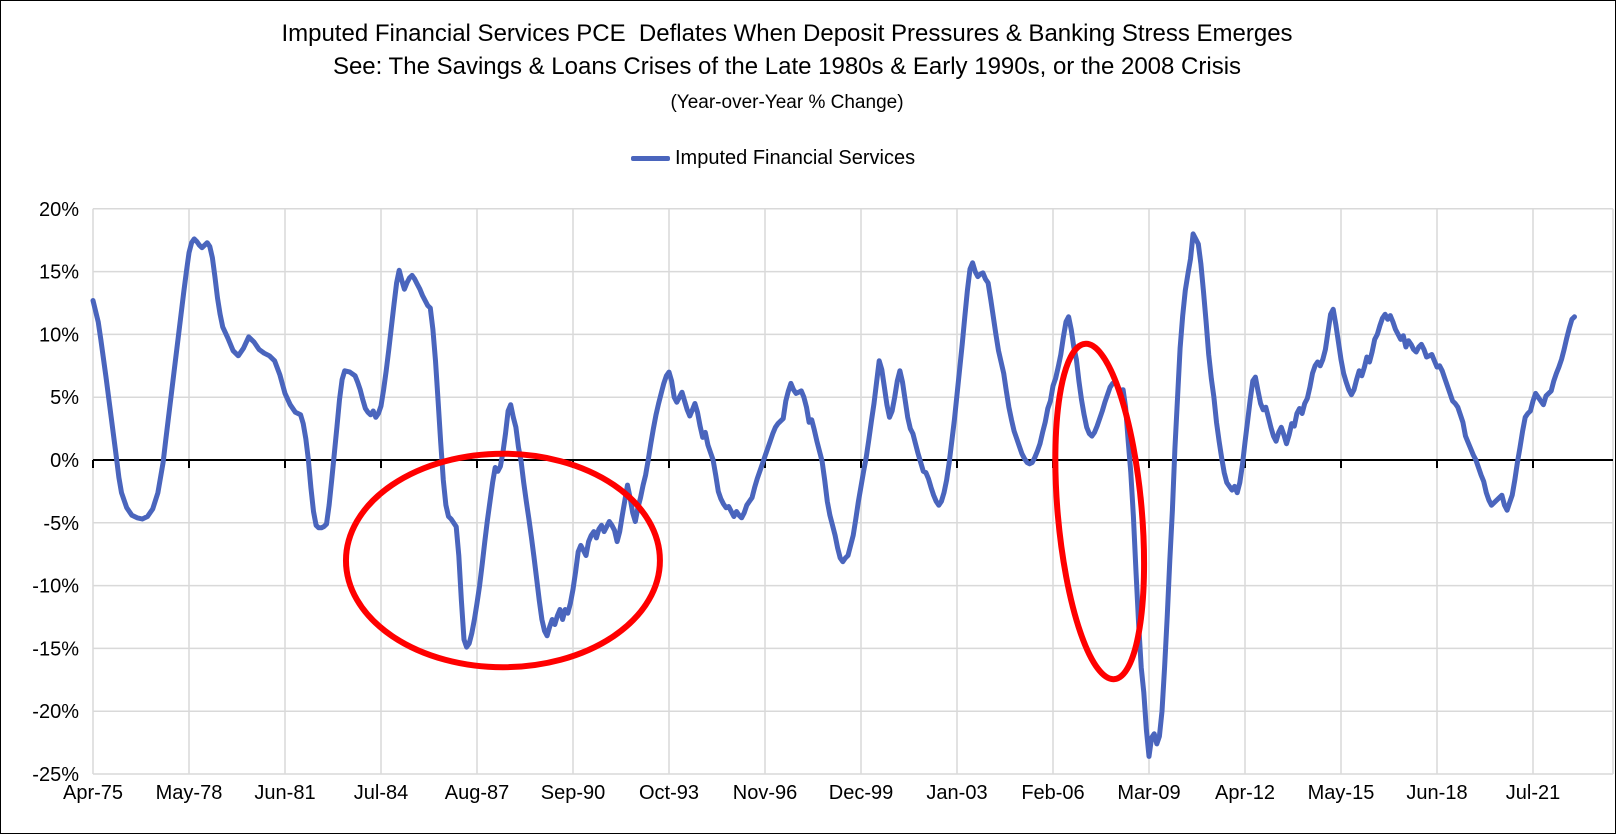  What do you see at coordinates (1341, 793) in the screenshot?
I see `x-axis-label: May-15` at bounding box center [1341, 793].